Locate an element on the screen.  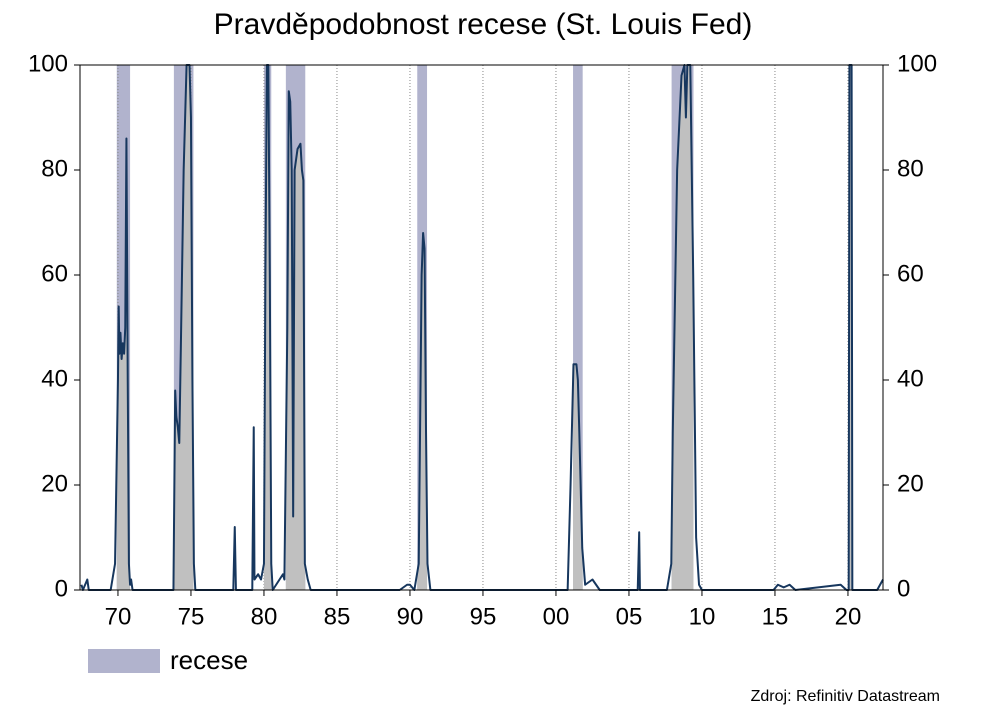
x-tick-label: 00 is located at coordinates (556, 616).